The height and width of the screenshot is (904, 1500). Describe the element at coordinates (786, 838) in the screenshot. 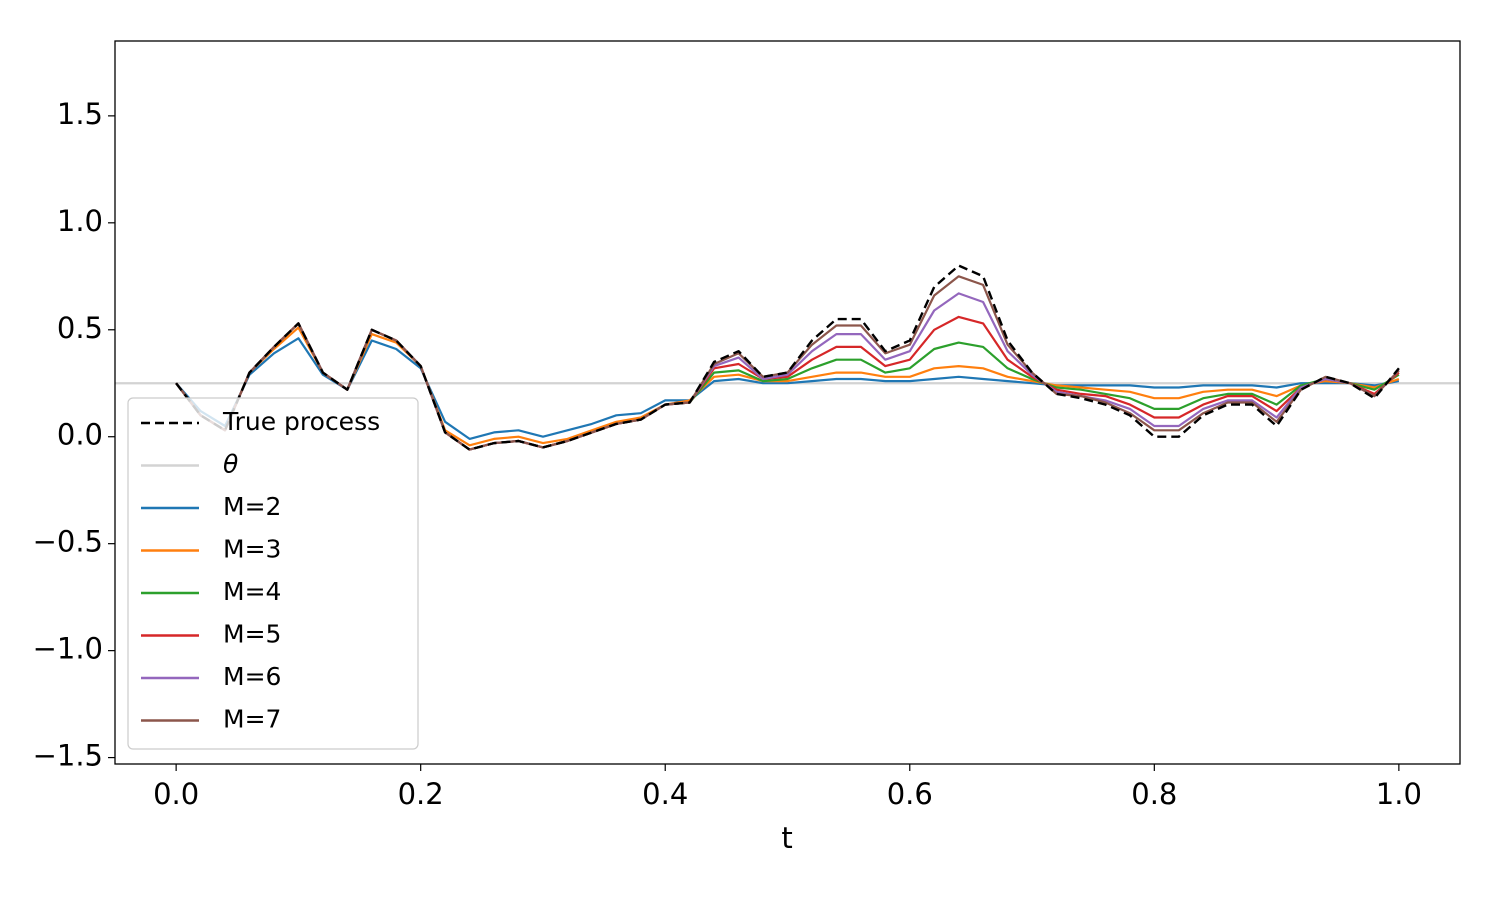

I see `x-axis-label: t` at that location.